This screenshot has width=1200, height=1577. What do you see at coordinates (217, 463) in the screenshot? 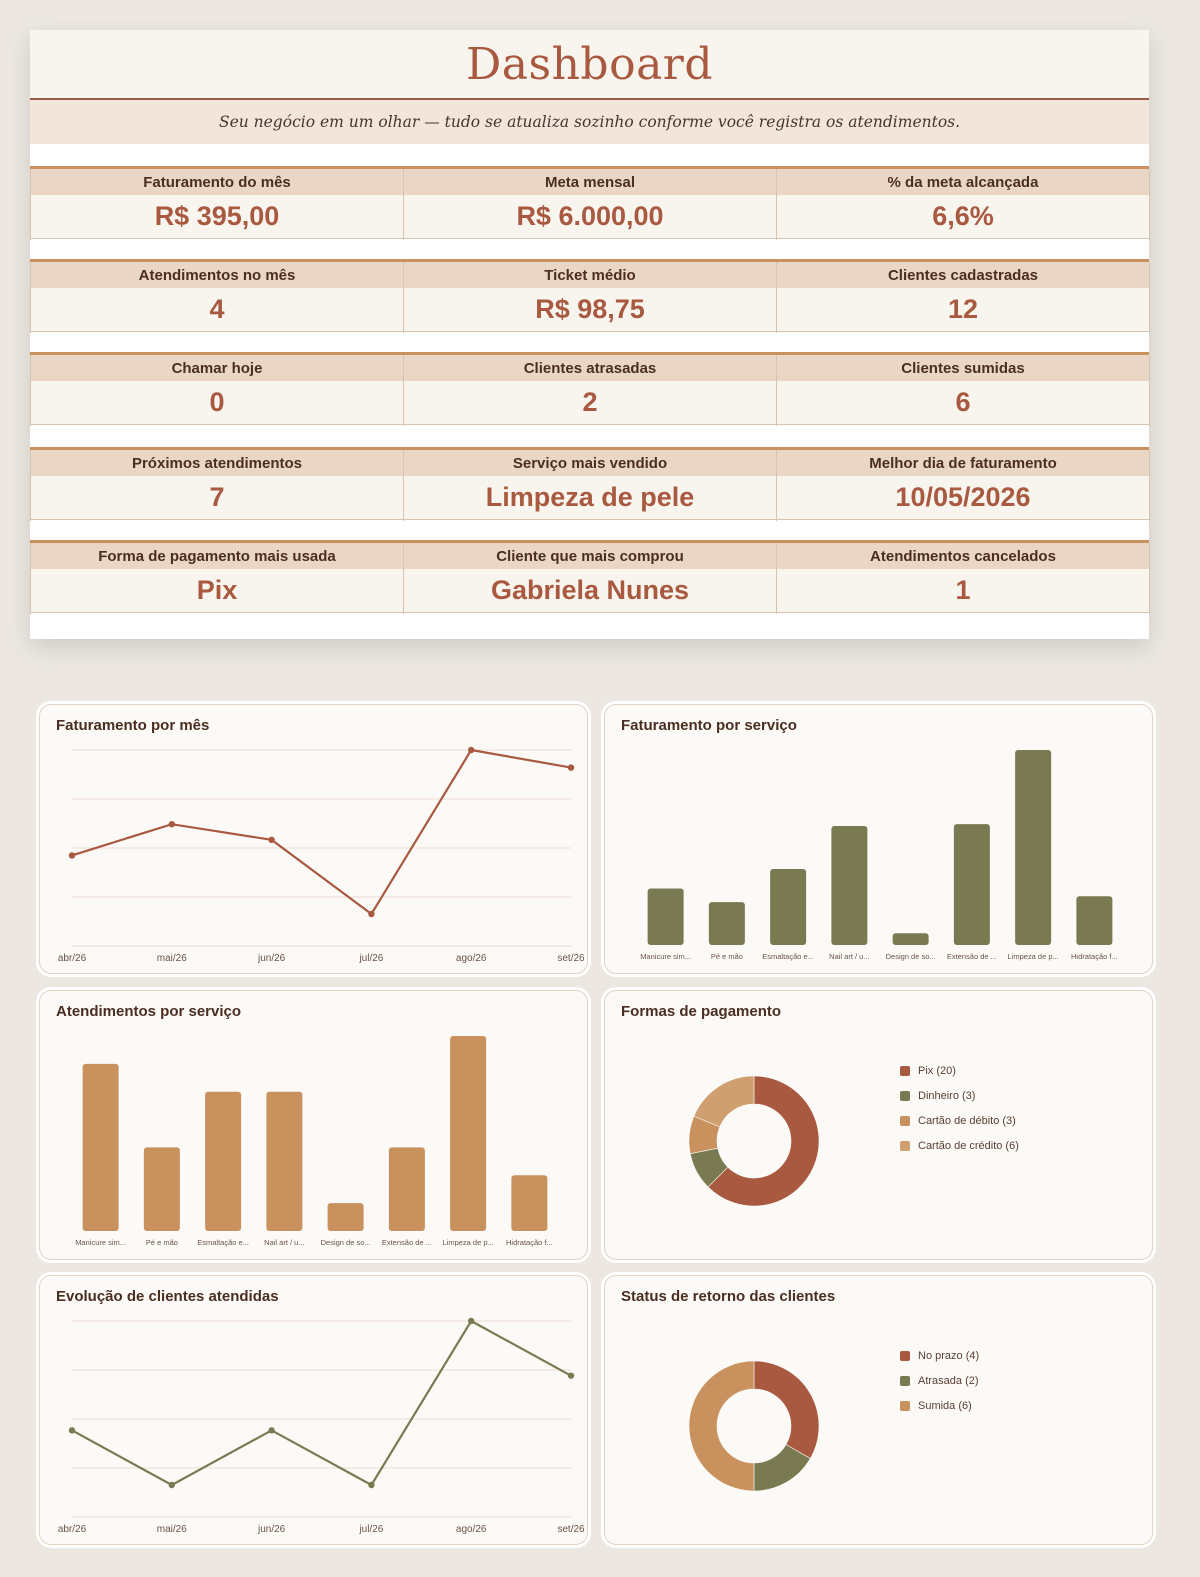
I see `kpi-label: Próximos atendimentos` at bounding box center [217, 463].